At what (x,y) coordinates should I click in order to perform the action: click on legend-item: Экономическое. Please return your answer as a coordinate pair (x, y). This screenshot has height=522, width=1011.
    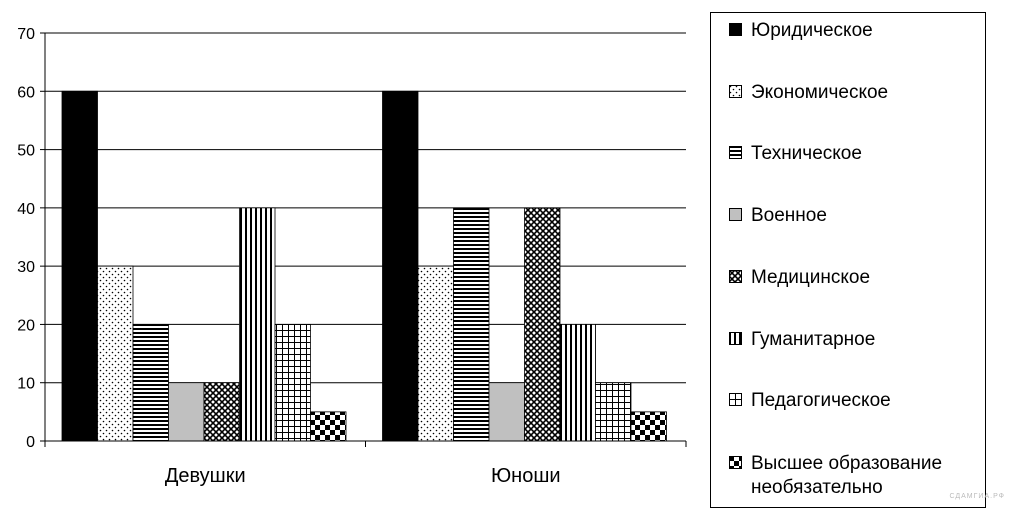
    Looking at the image, I should click on (854, 93).